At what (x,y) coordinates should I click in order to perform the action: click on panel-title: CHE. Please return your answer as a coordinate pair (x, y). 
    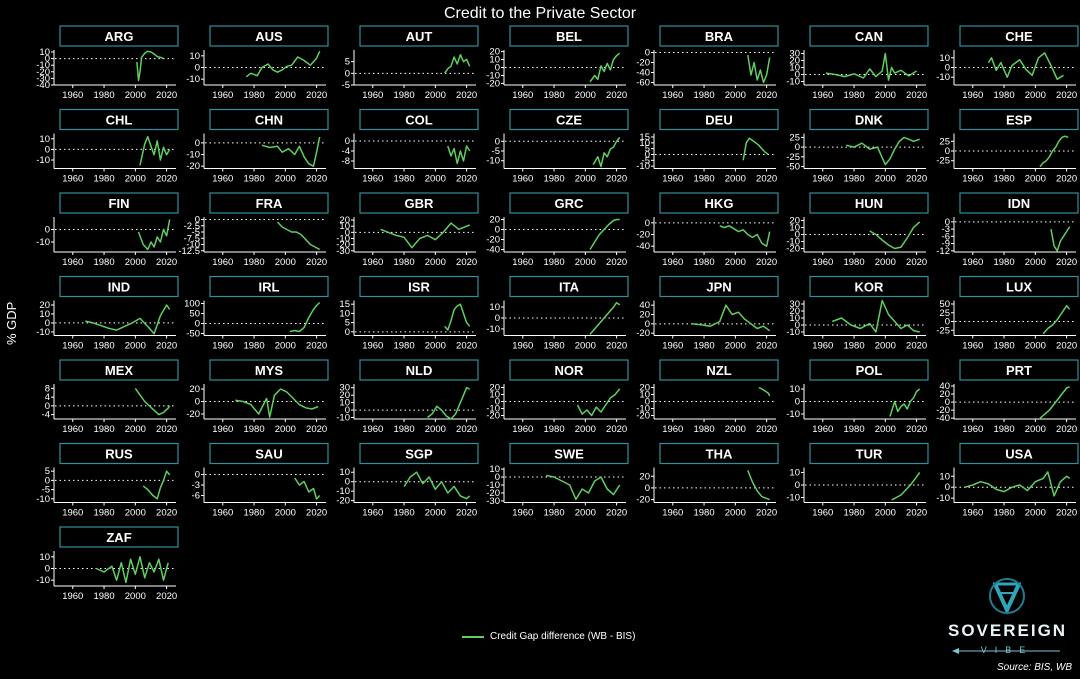
    Looking at the image, I should click on (1019, 36).